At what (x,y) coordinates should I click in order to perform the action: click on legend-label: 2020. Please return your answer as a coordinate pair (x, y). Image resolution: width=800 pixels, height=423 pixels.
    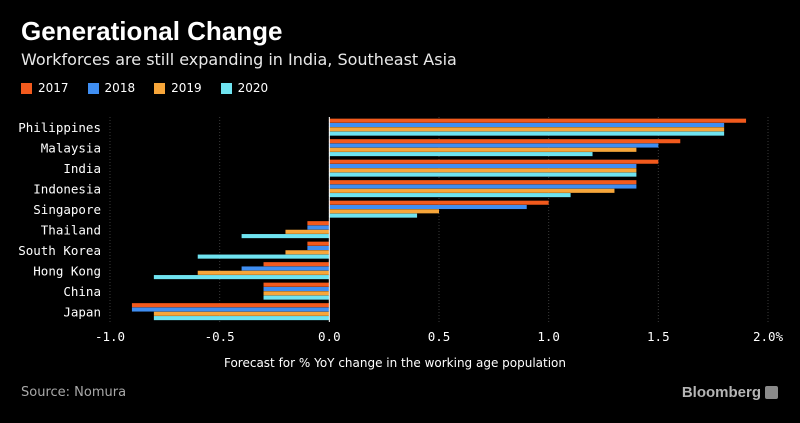
    Looking at the image, I should click on (253, 88).